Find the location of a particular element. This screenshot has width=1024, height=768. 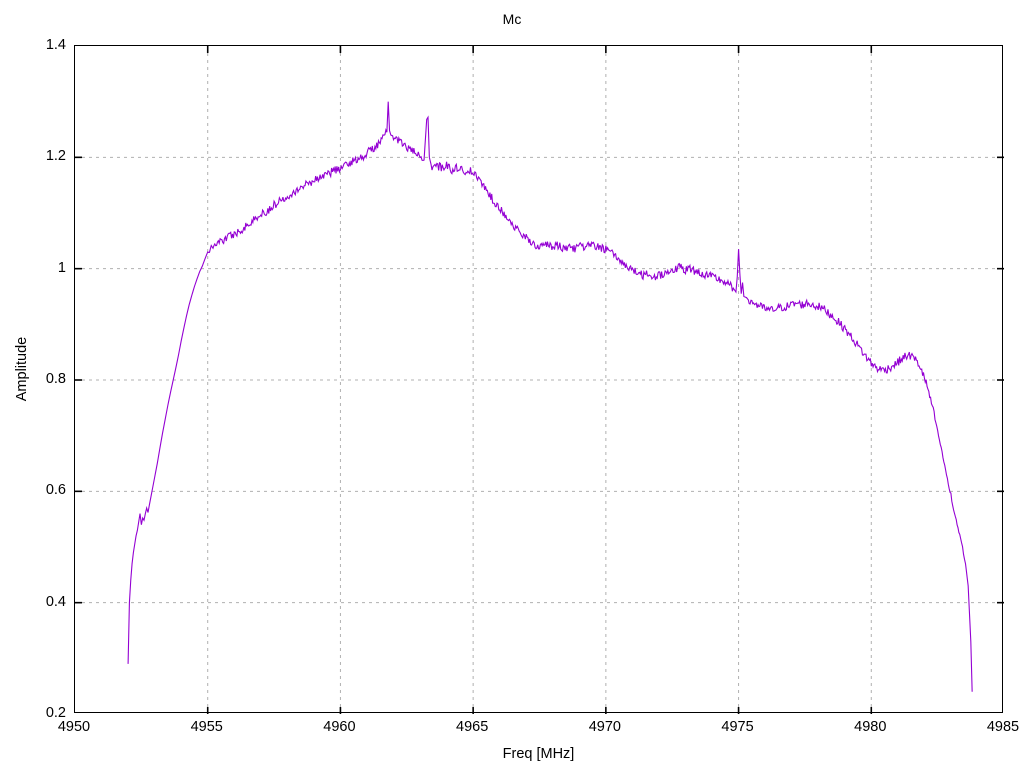

x-tick-label: 4950 is located at coordinates (74, 727).